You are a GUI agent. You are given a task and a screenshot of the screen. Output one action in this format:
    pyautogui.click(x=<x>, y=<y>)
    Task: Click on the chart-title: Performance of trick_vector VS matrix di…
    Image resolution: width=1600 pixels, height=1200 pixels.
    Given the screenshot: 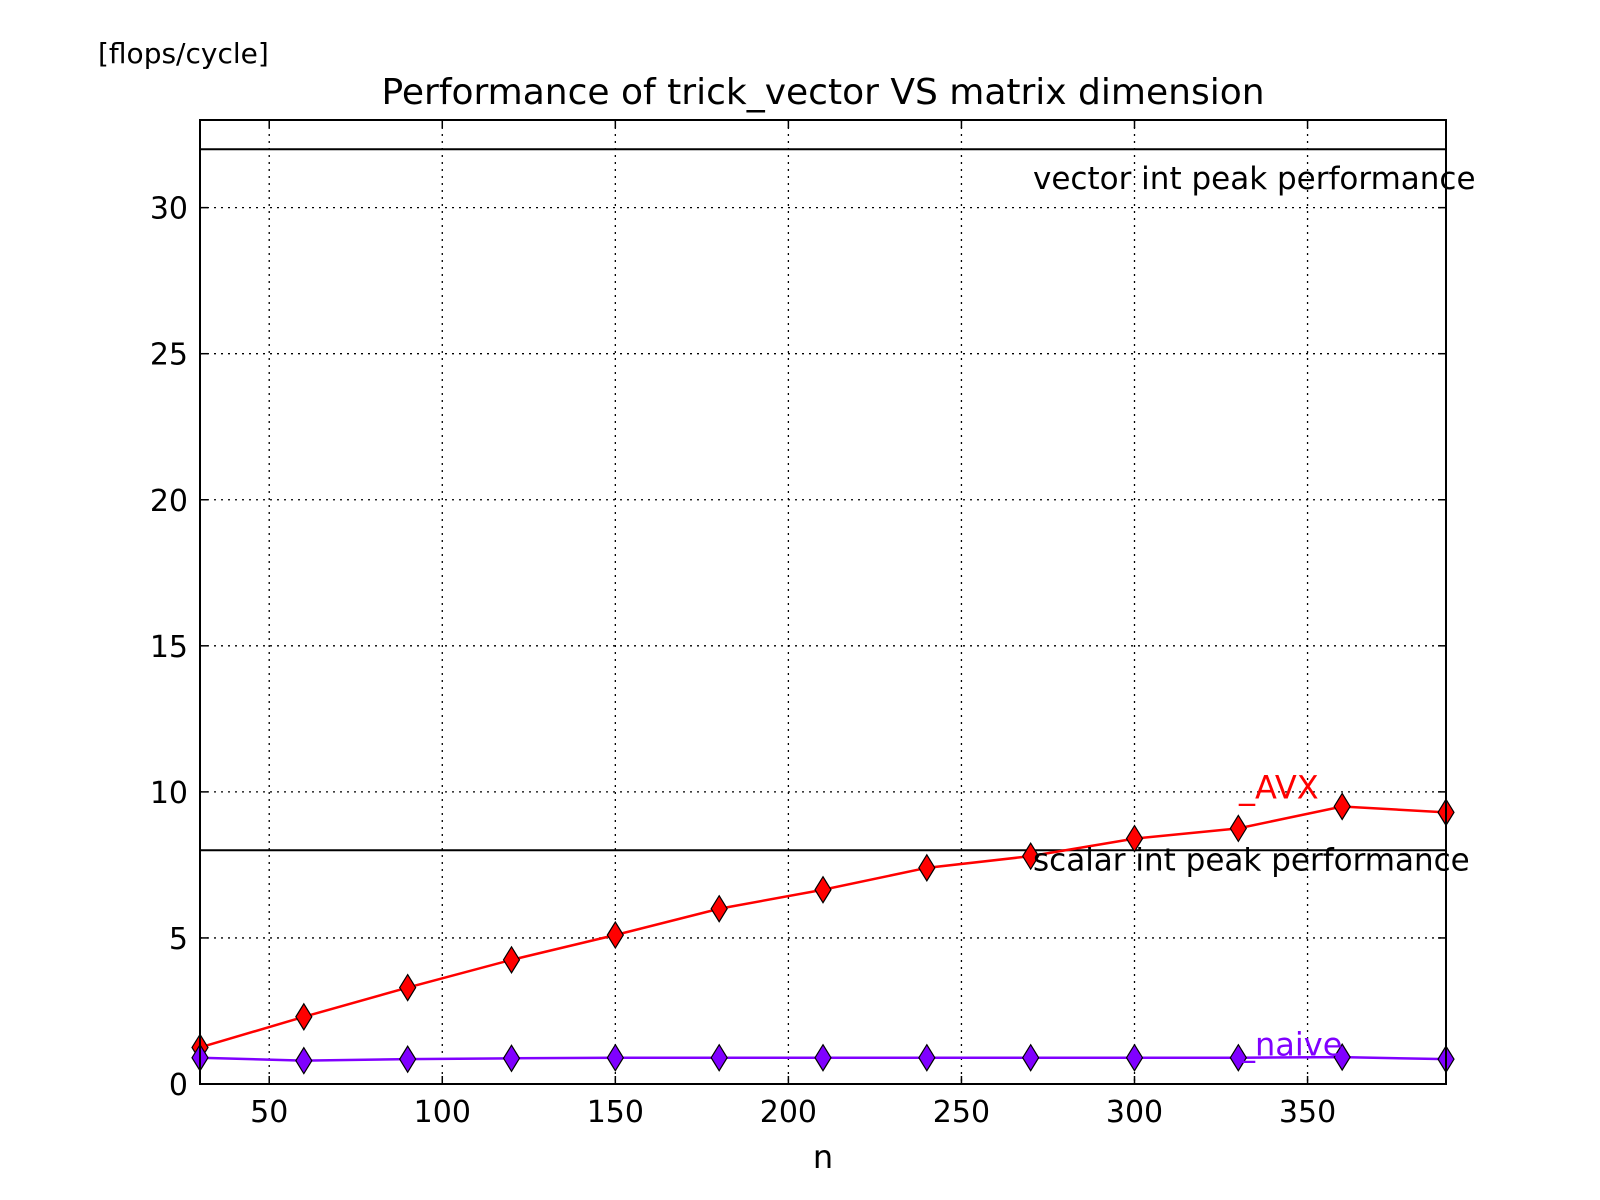 What is the action you would take?
    pyautogui.click(x=822, y=92)
    